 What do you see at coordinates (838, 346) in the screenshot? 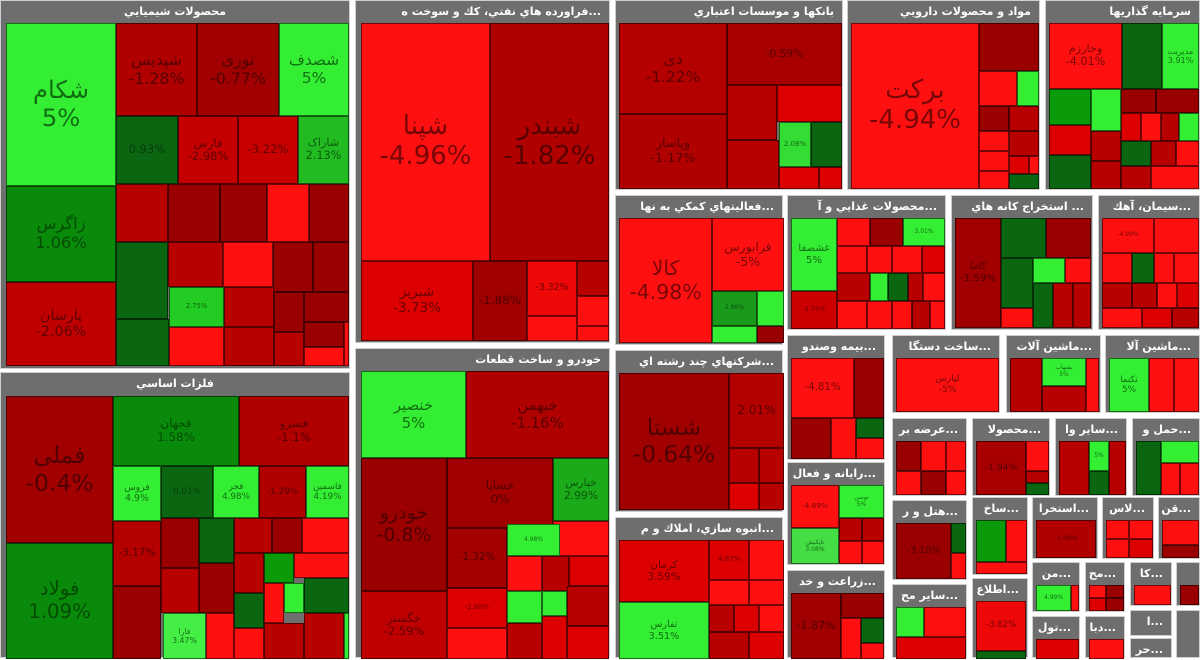
I see `sector-title: ...بيمه وصندو` at bounding box center [838, 346].